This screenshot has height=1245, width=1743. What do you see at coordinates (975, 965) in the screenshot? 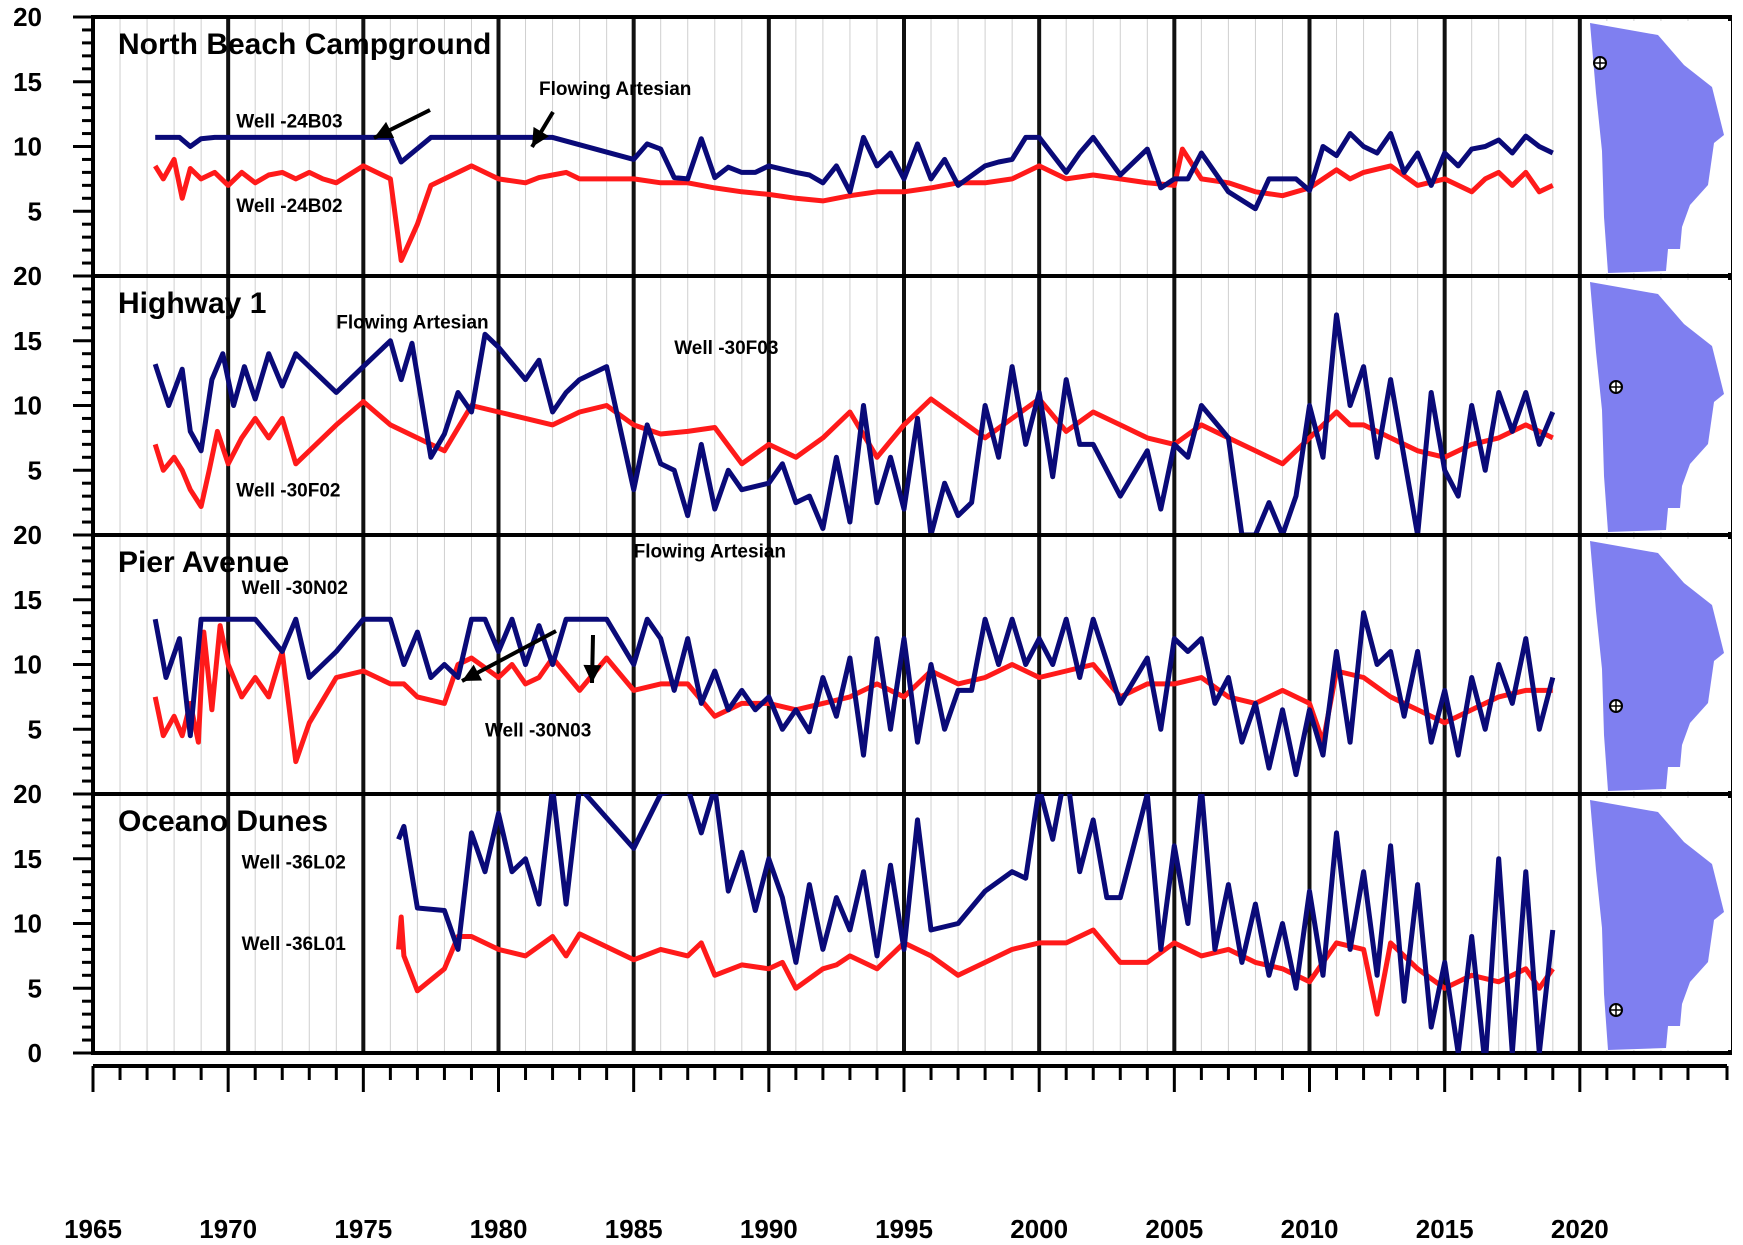
I see `series-line-well-36l01` at bounding box center [975, 965].